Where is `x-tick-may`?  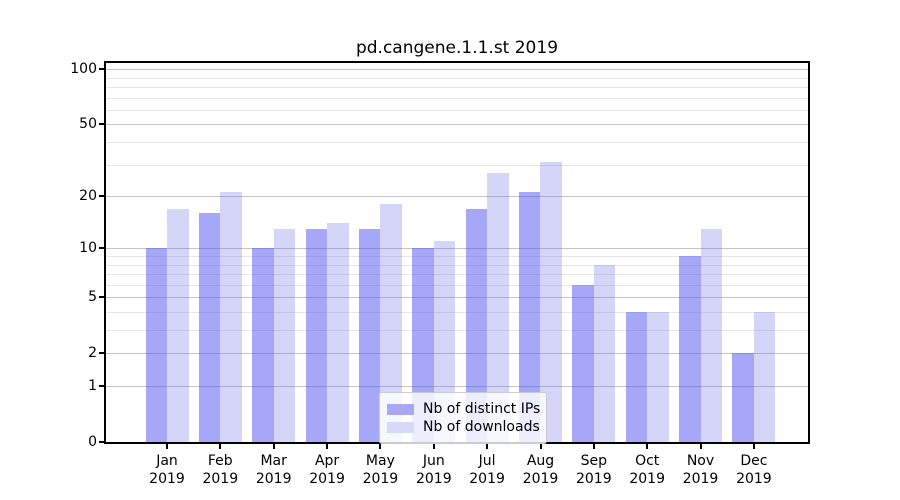 x-tick-may is located at coordinates (380, 446).